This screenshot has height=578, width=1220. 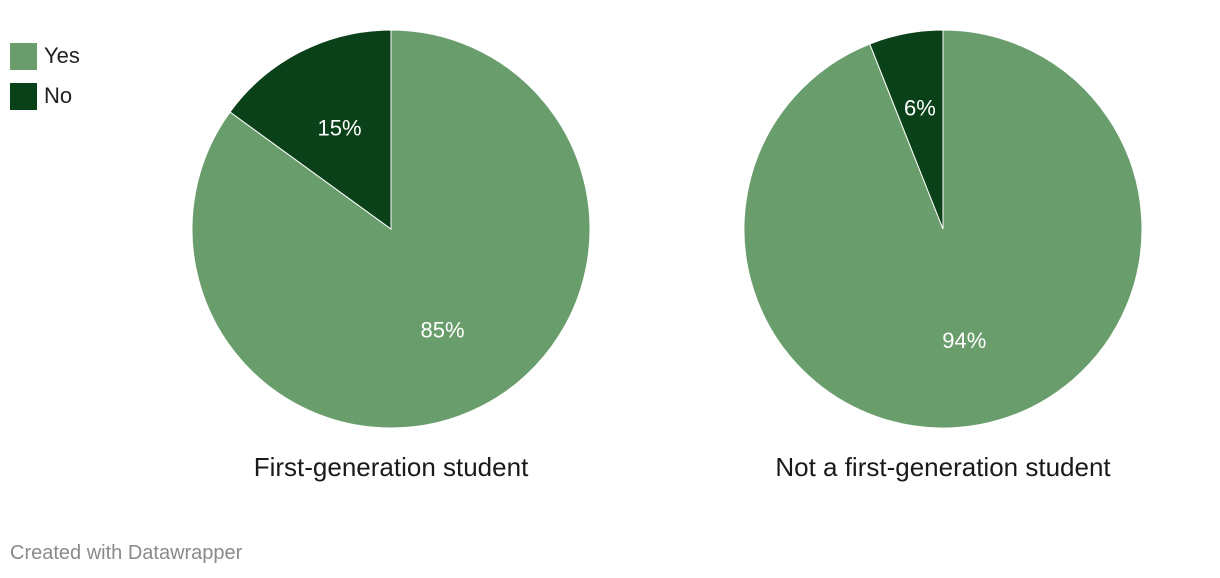 What do you see at coordinates (906, 129) in the screenshot?
I see `pie-2-slice-no` at bounding box center [906, 129].